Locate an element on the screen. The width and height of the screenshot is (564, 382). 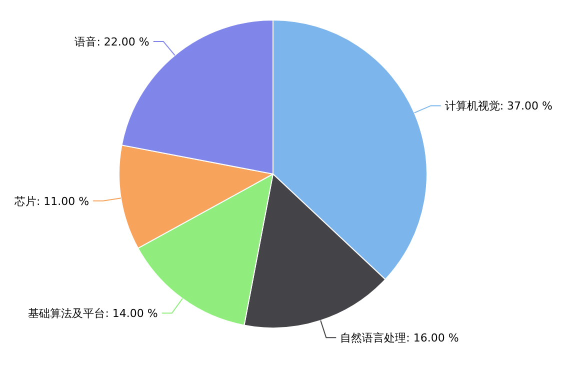
slice-label: 语音: 22.00 % is located at coordinates (112, 41).